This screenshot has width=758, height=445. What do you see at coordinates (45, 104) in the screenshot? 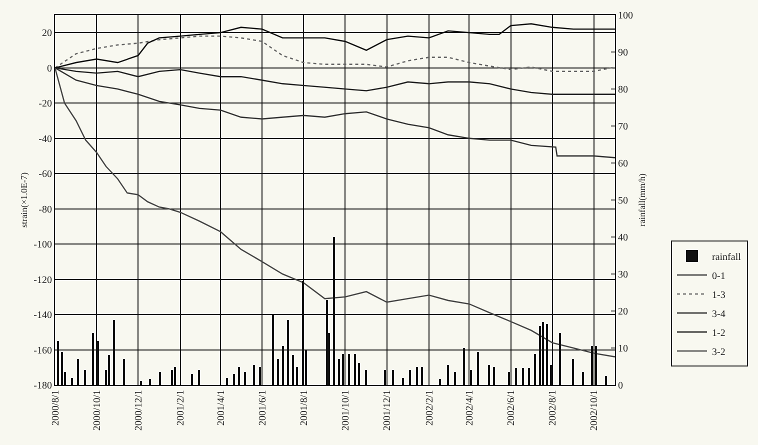
I see `y-tick-label: -20` at bounding box center [45, 104].